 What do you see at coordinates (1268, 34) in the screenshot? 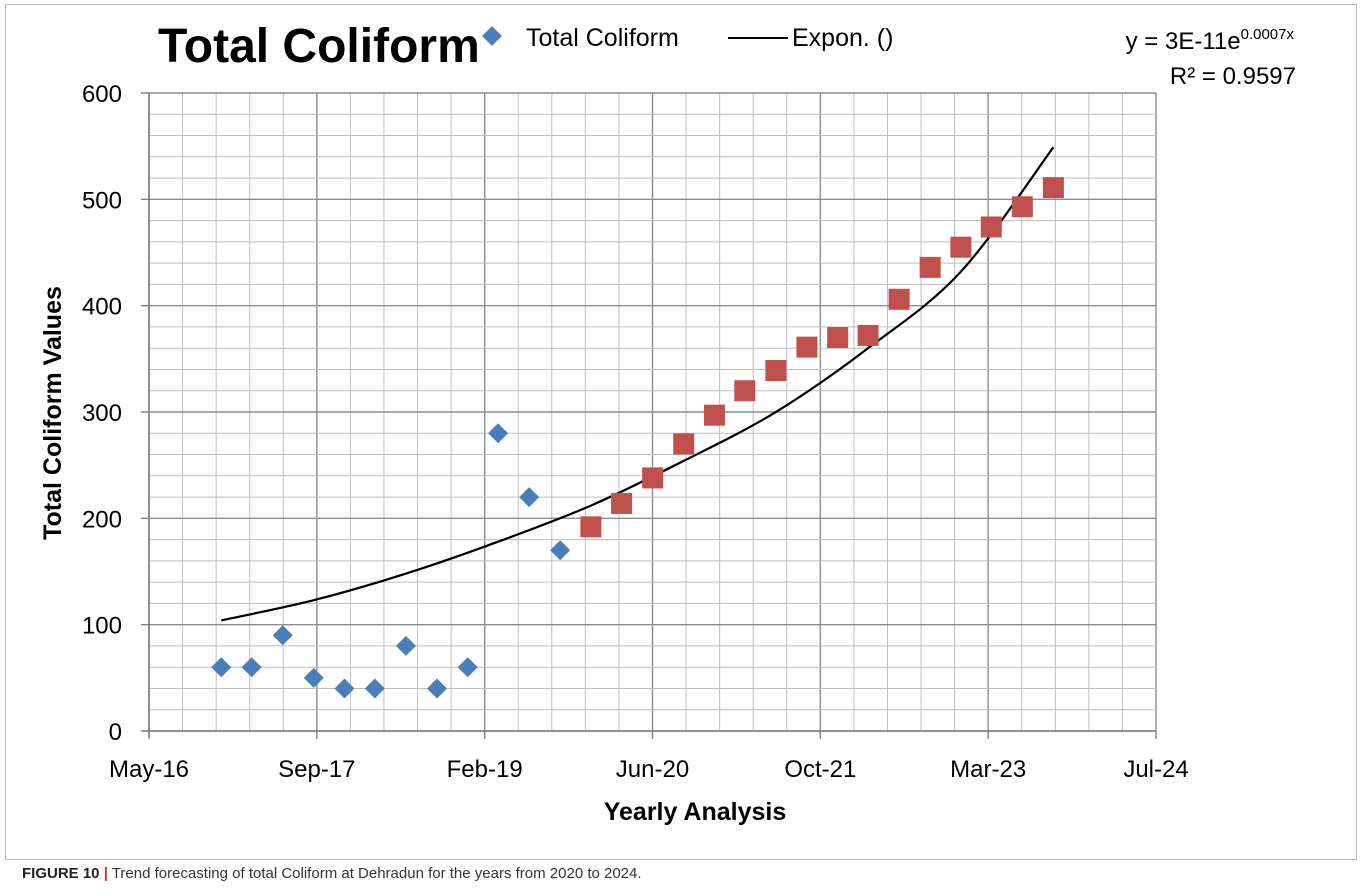
I see `equation-exponent: 0.0007x` at bounding box center [1268, 34].